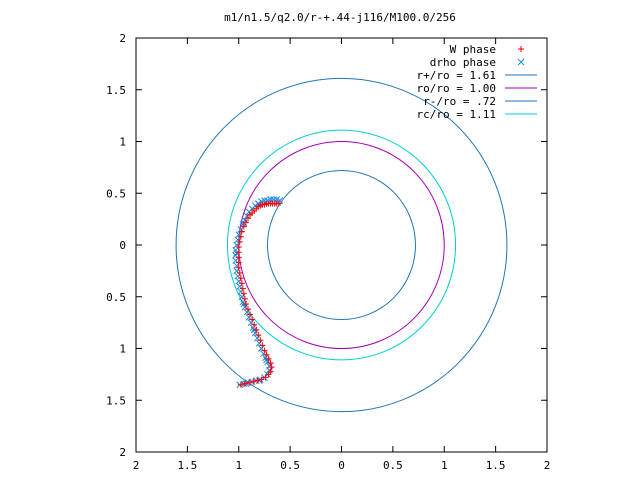 The image size is (640, 480). Describe the element at coordinates (463, 62) in the screenshot. I see `legend-label-1: drho phase` at that location.